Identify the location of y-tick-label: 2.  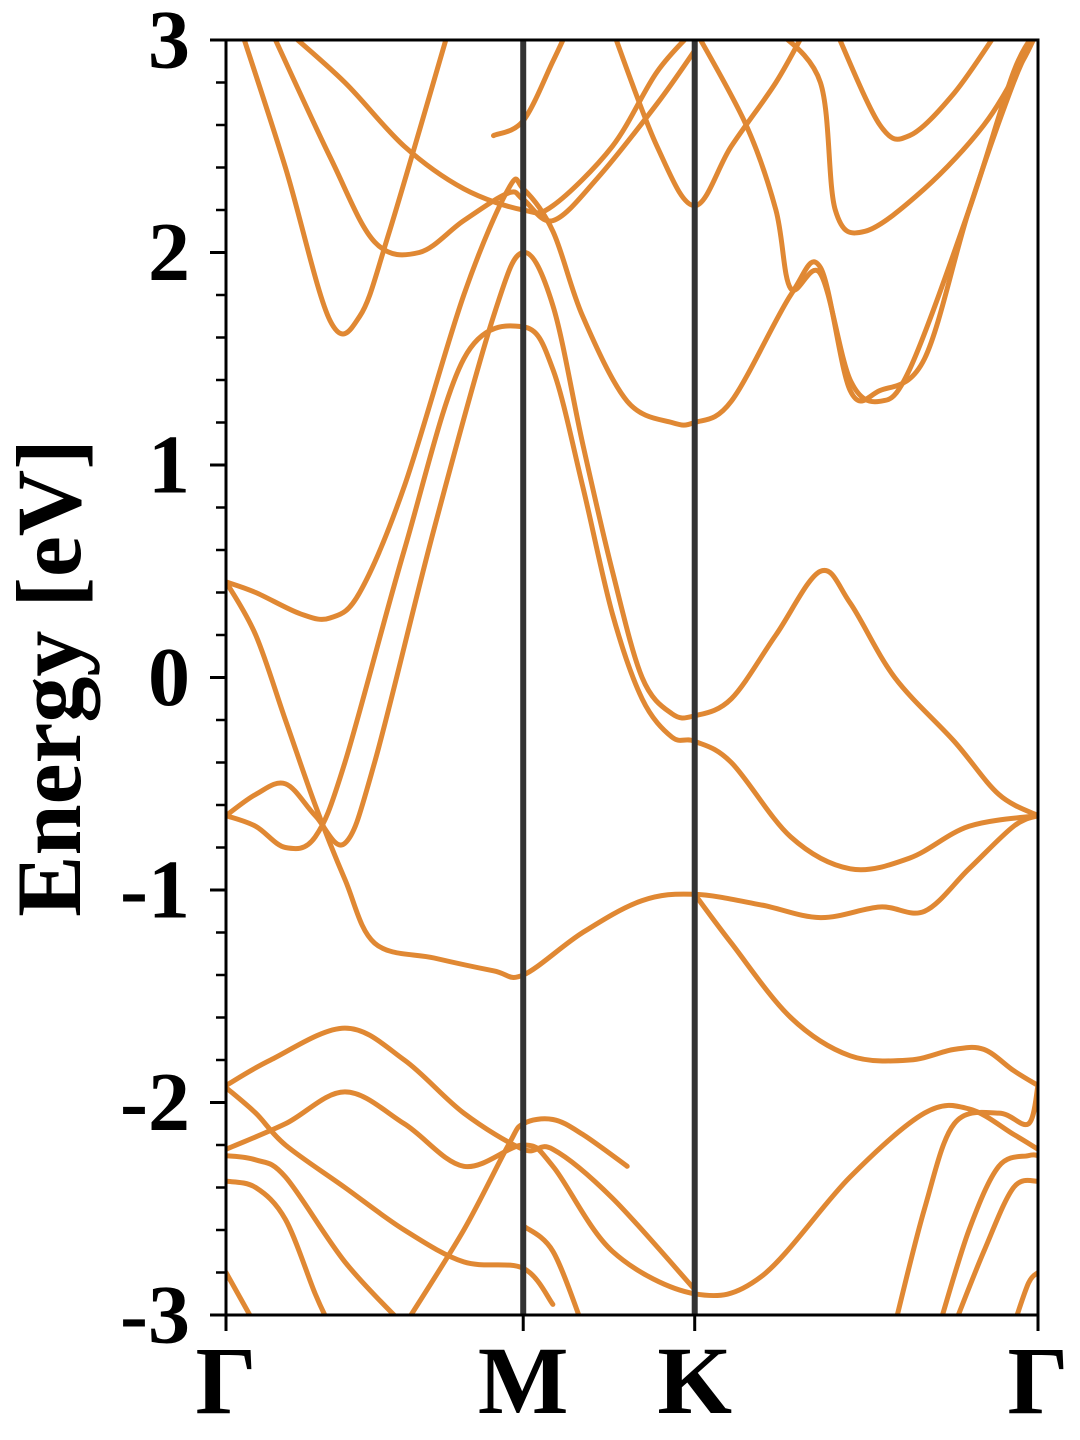
(169, 252).